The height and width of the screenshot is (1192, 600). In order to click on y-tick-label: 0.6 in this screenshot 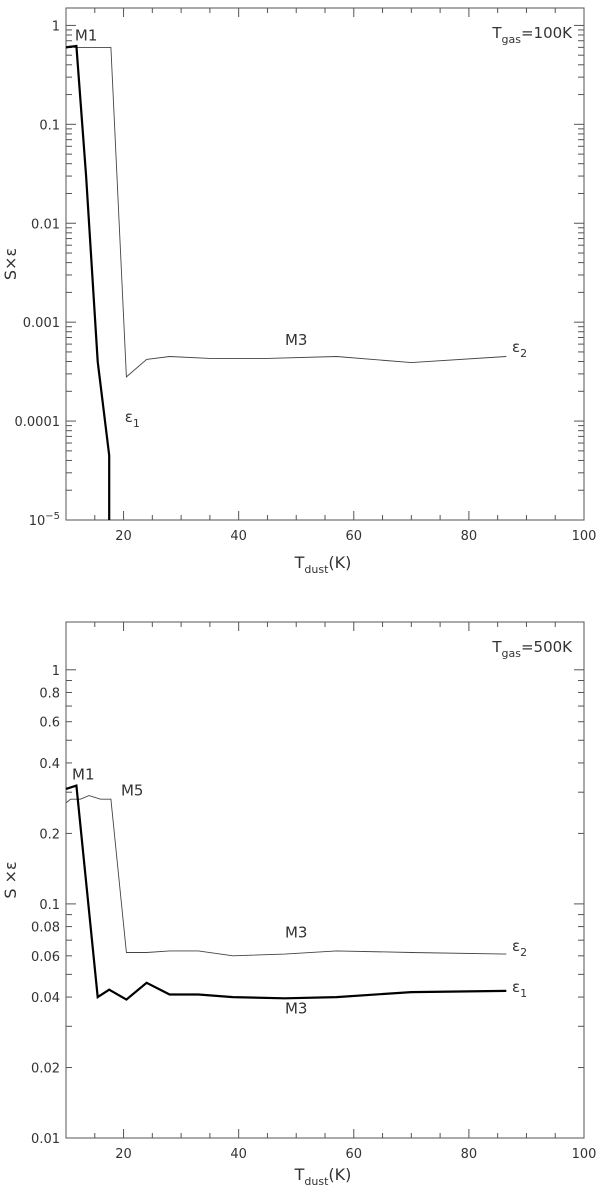, I will do `click(49, 723)`.